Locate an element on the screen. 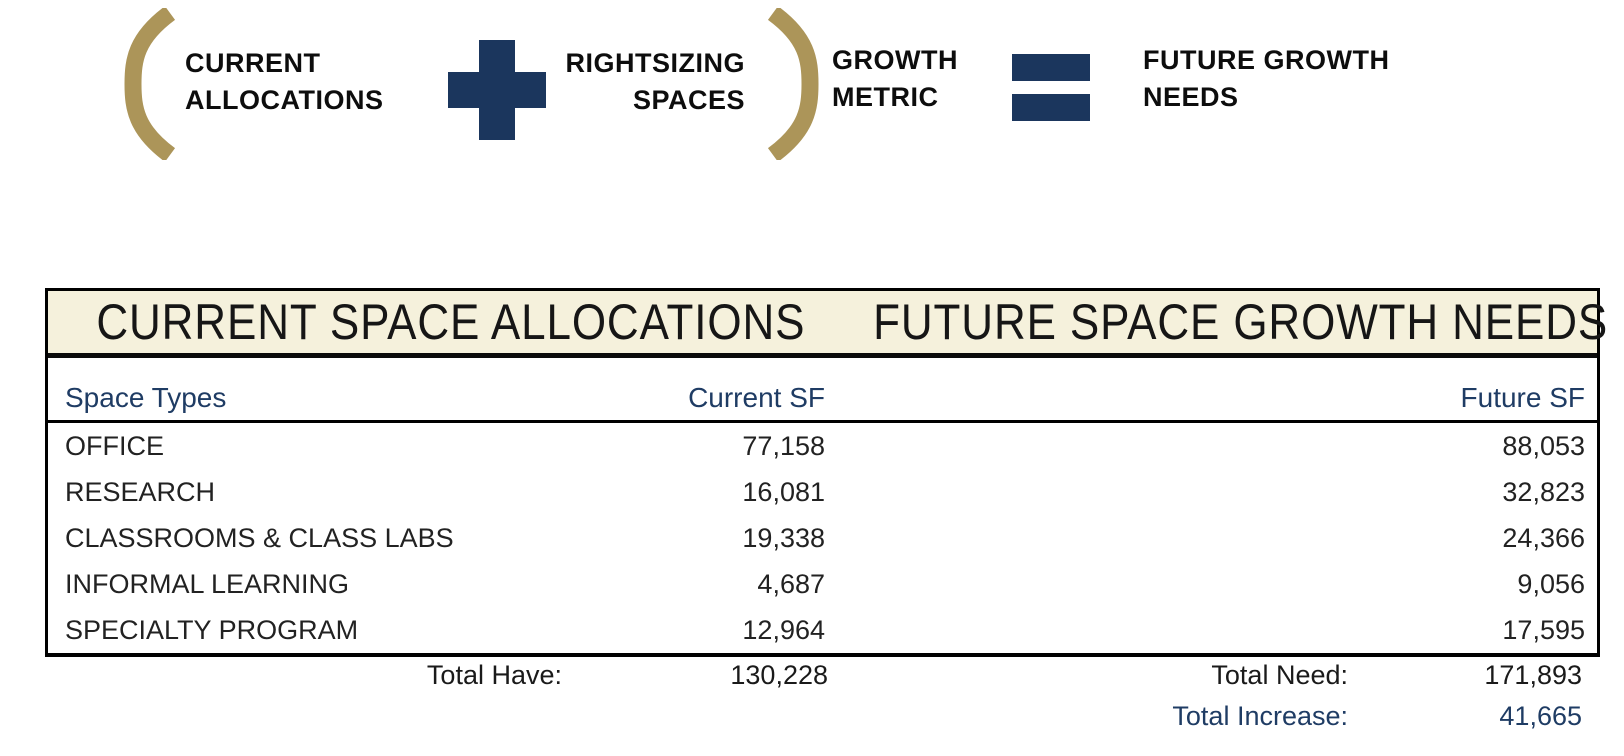 The image size is (1624, 756). table-row: OFFICE 77,158 88,053 is located at coordinates (822, 446).